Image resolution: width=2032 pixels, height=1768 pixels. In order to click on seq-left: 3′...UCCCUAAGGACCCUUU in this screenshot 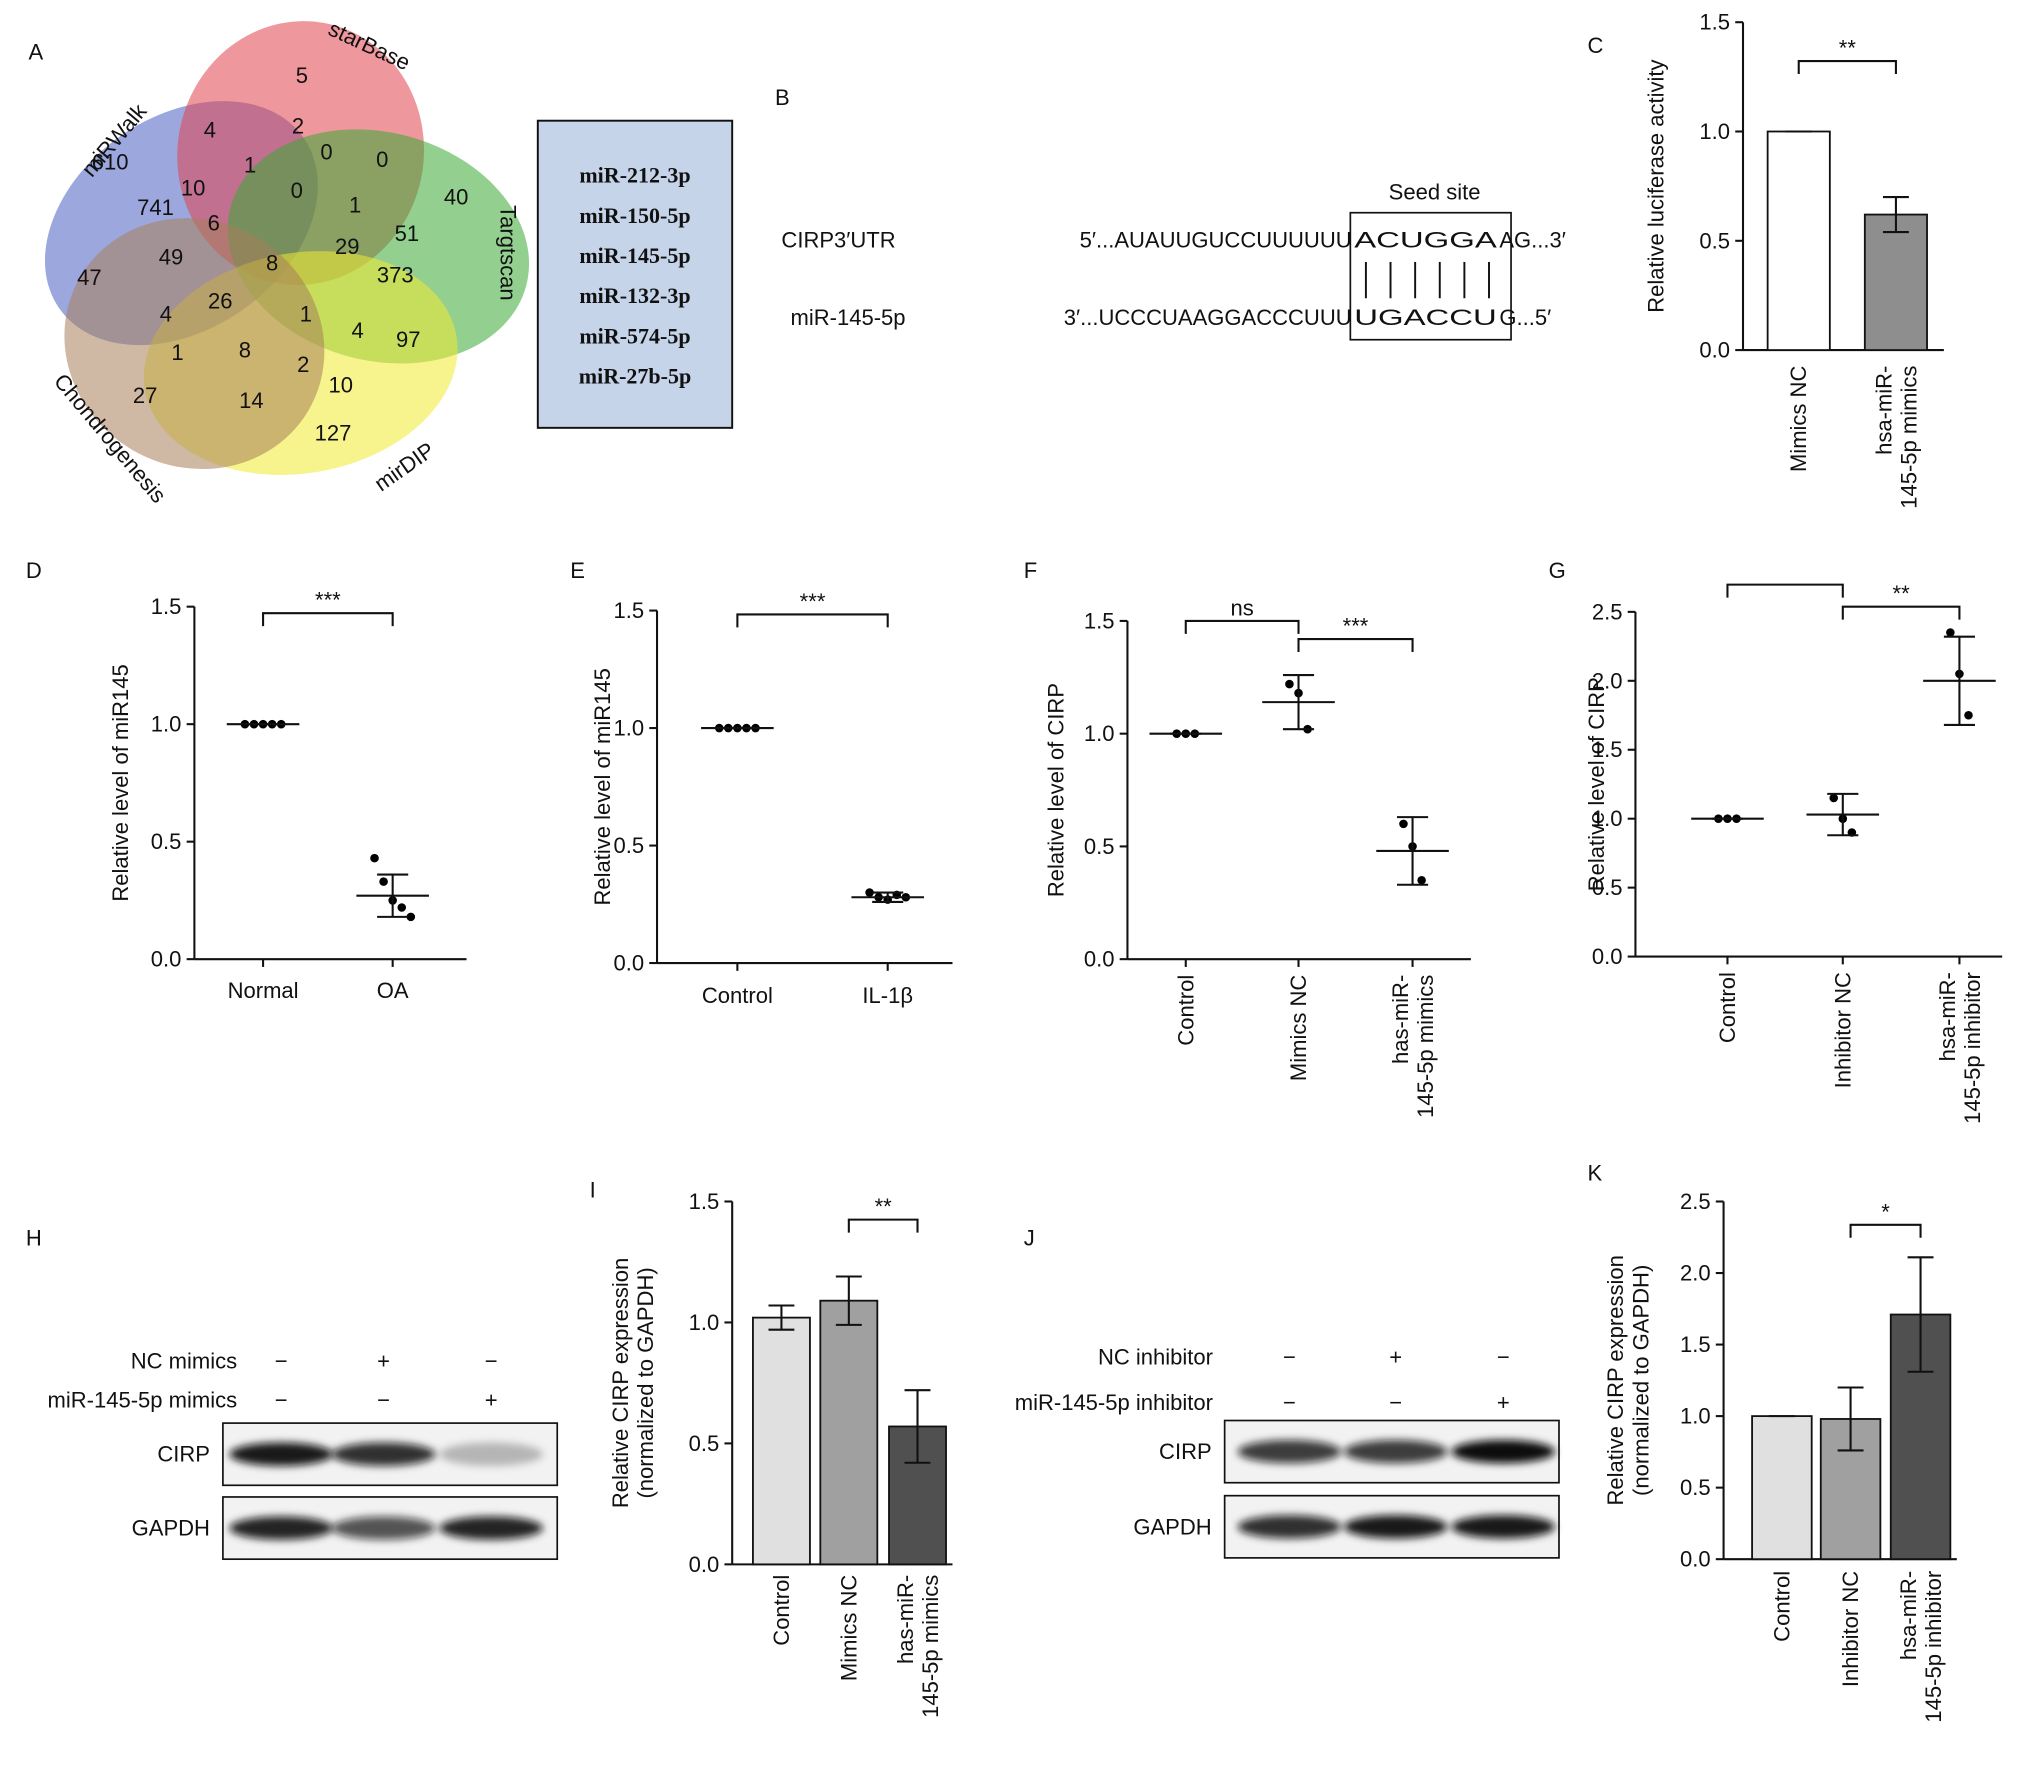, I will do `click(1208, 317)`.